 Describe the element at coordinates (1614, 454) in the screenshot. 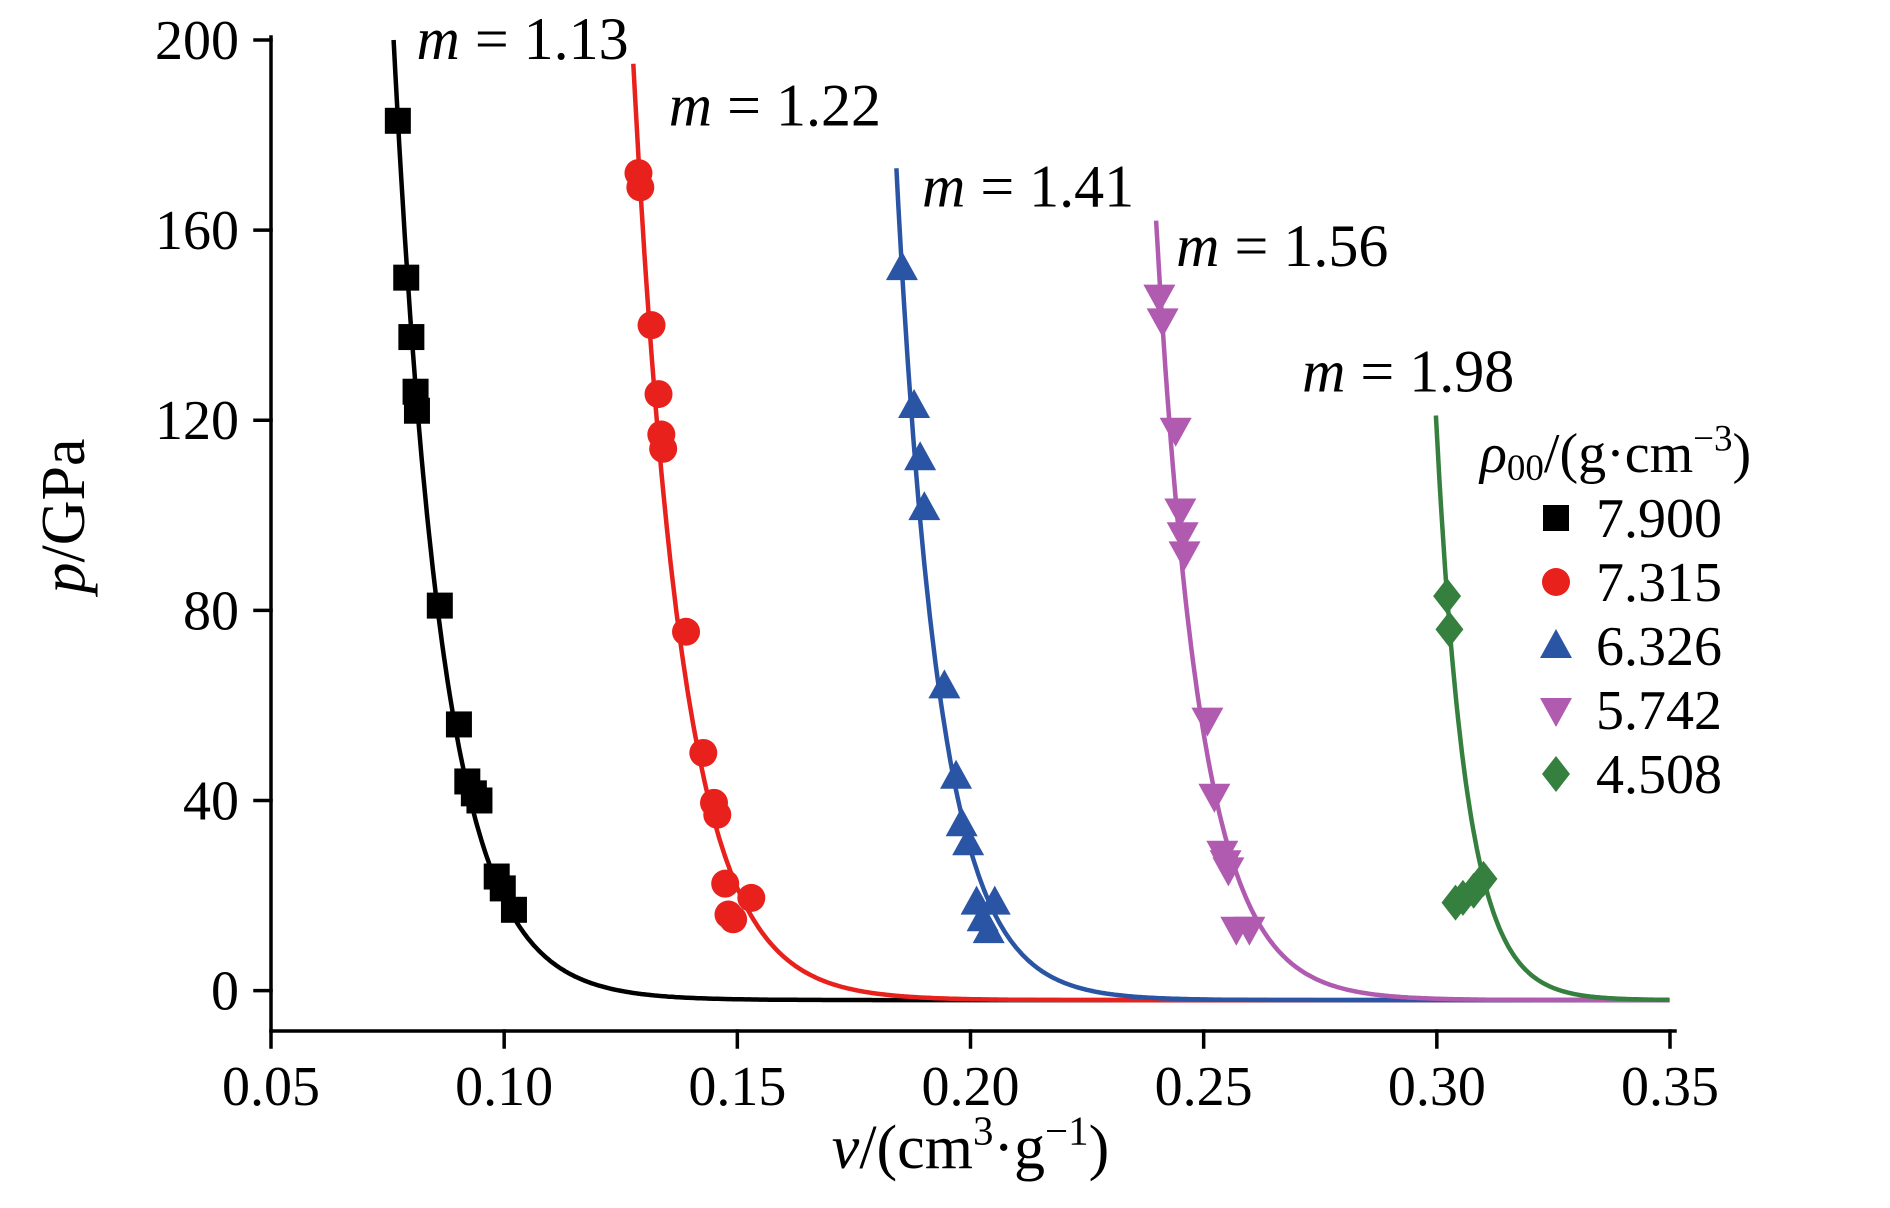

I see `legend-title: ρ00/(g·cm−3)` at that location.